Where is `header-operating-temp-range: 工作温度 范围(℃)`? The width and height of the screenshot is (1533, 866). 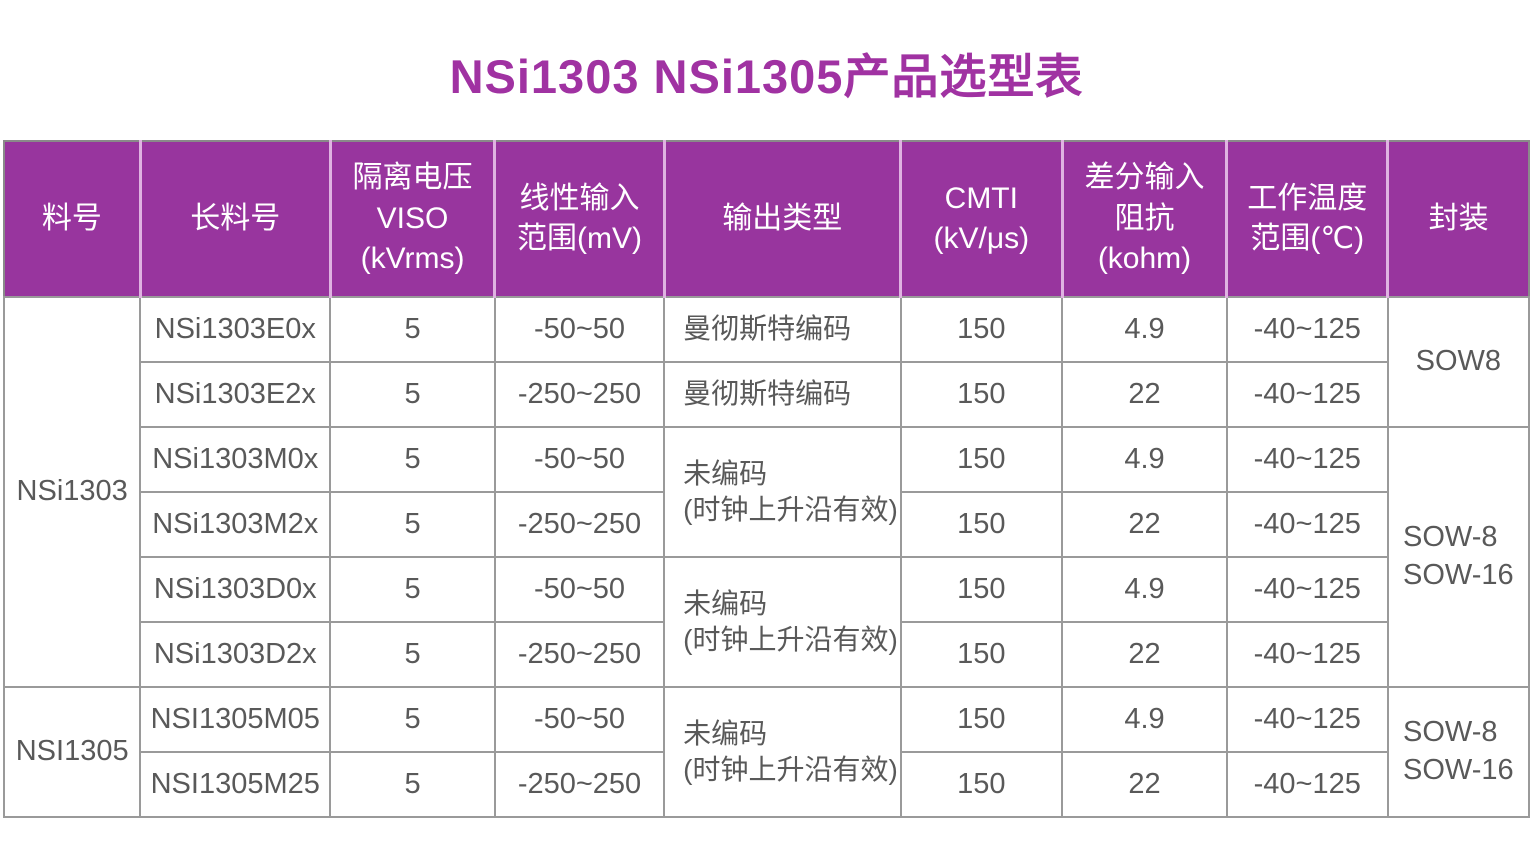
header-operating-temp-range: 工作温度 范围(℃) is located at coordinates (1306, 219).